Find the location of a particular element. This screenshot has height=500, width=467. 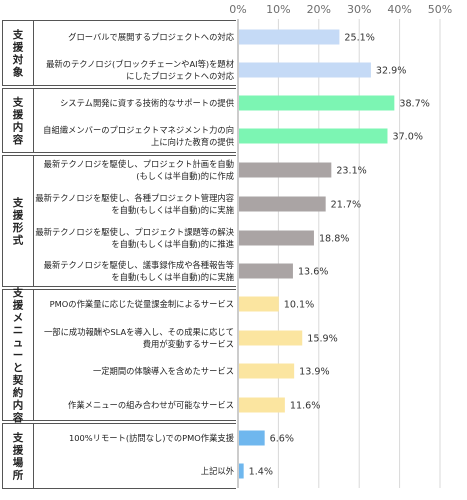

category-label: 最新テクノロジを駆使し、プロジェクト課題等の解決を自動(もしくは半自動)的に推進 is located at coordinates (134, 238).